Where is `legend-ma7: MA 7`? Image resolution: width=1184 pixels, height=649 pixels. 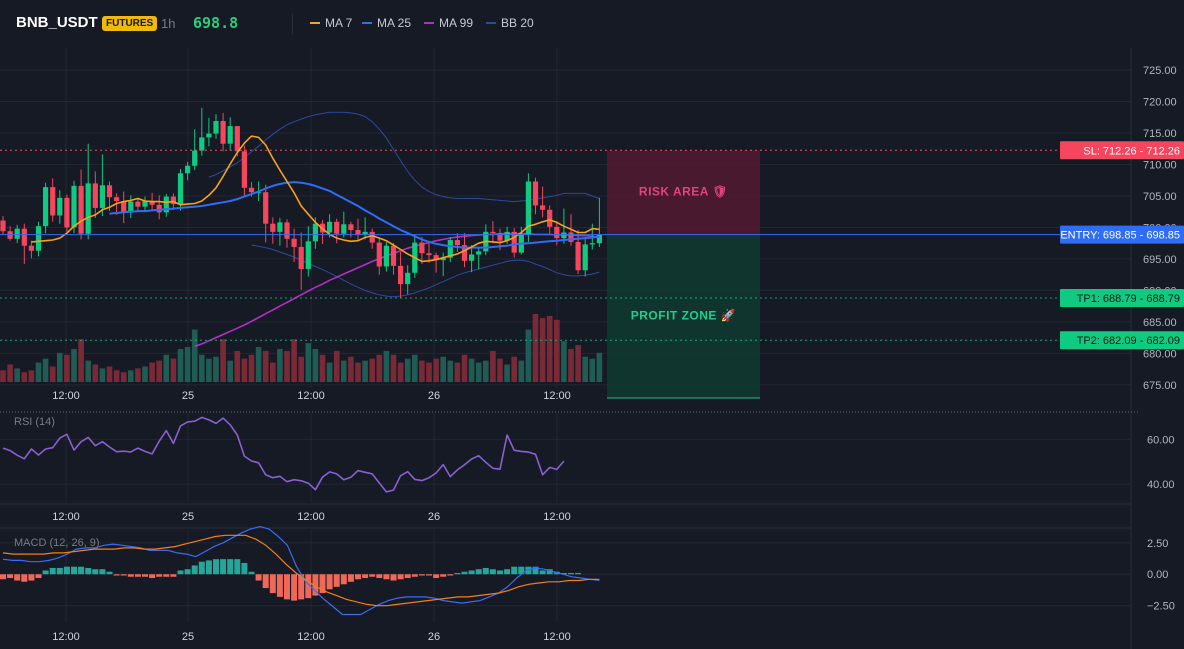
legend-ma7: MA 7 is located at coordinates (331, 23).